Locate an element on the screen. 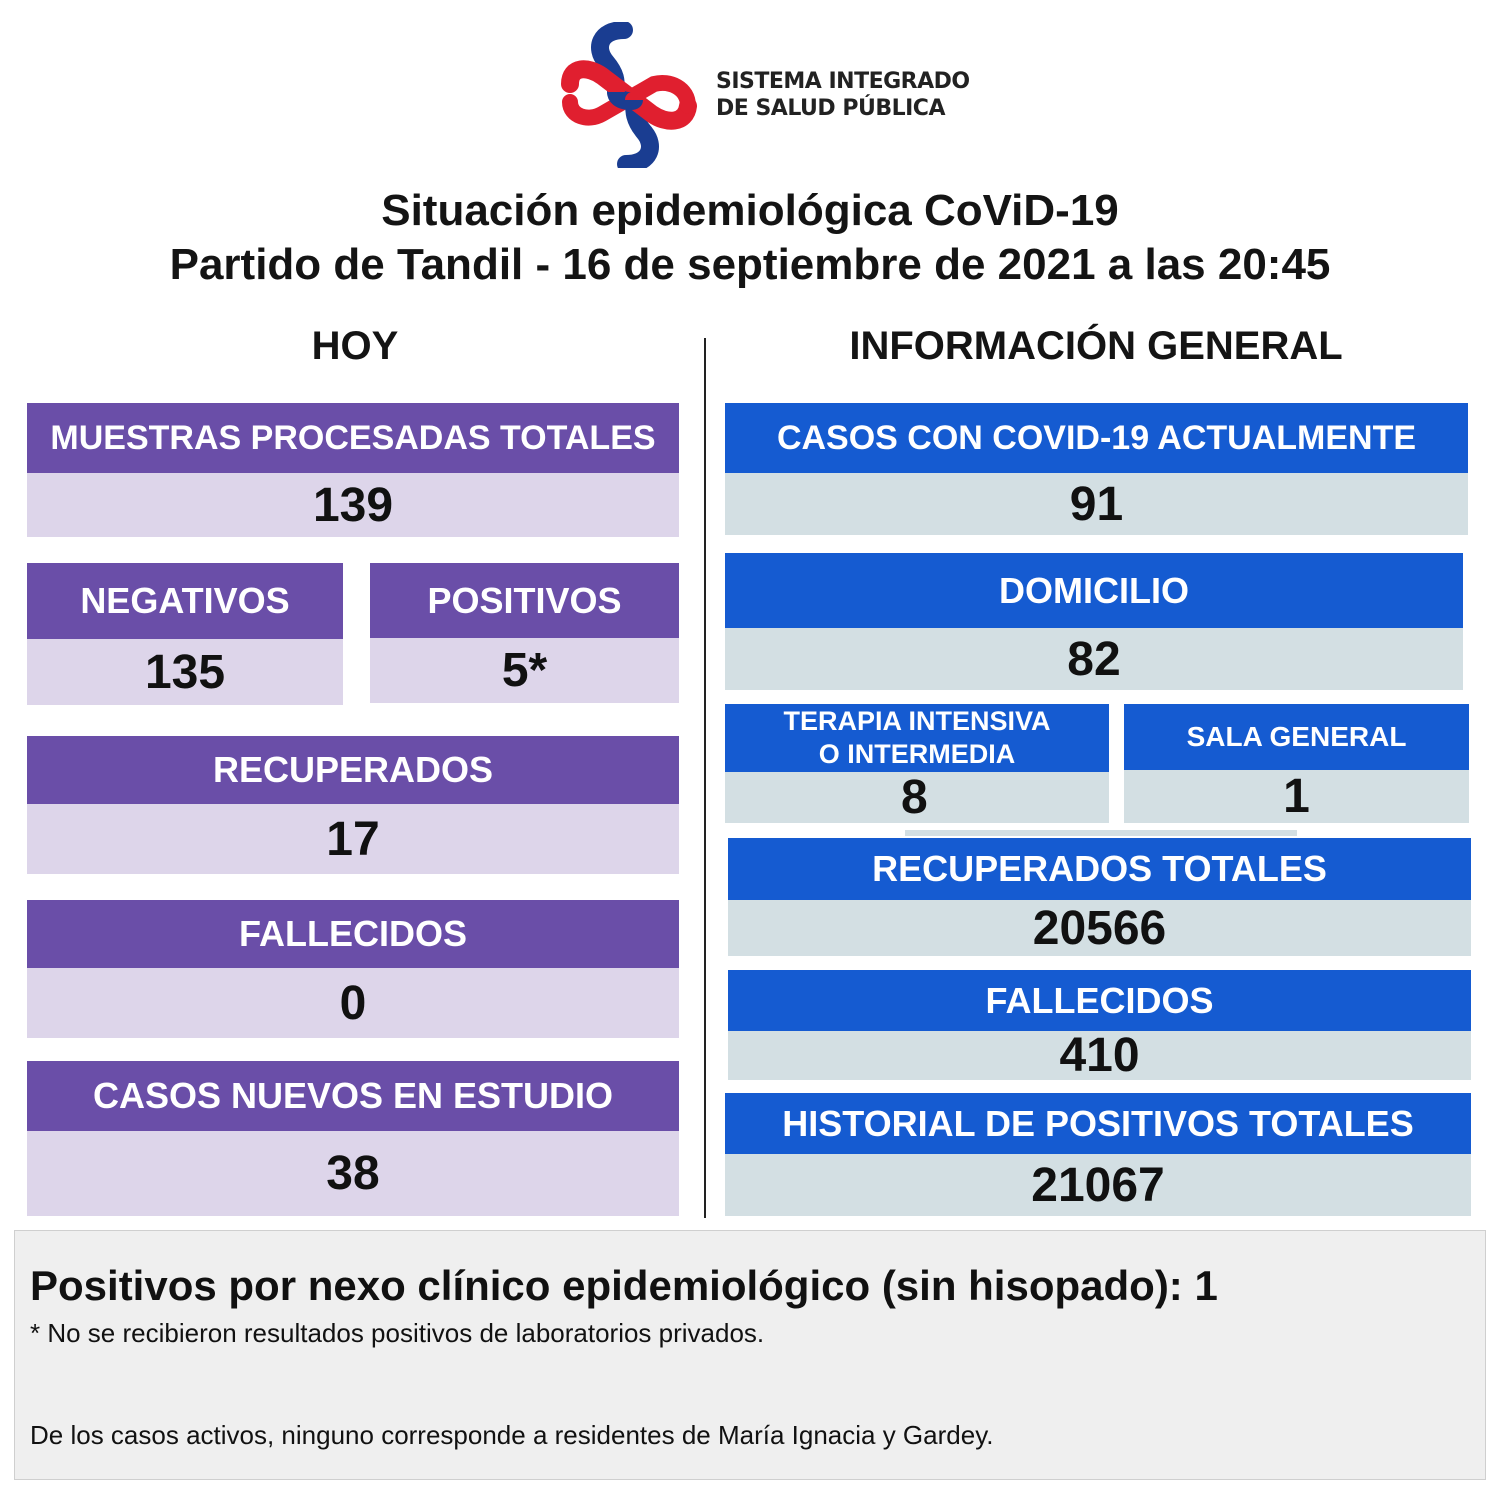 The height and width of the screenshot is (1500, 1500). card-fallecidos-total-value: 410 is located at coordinates (1099, 1055).